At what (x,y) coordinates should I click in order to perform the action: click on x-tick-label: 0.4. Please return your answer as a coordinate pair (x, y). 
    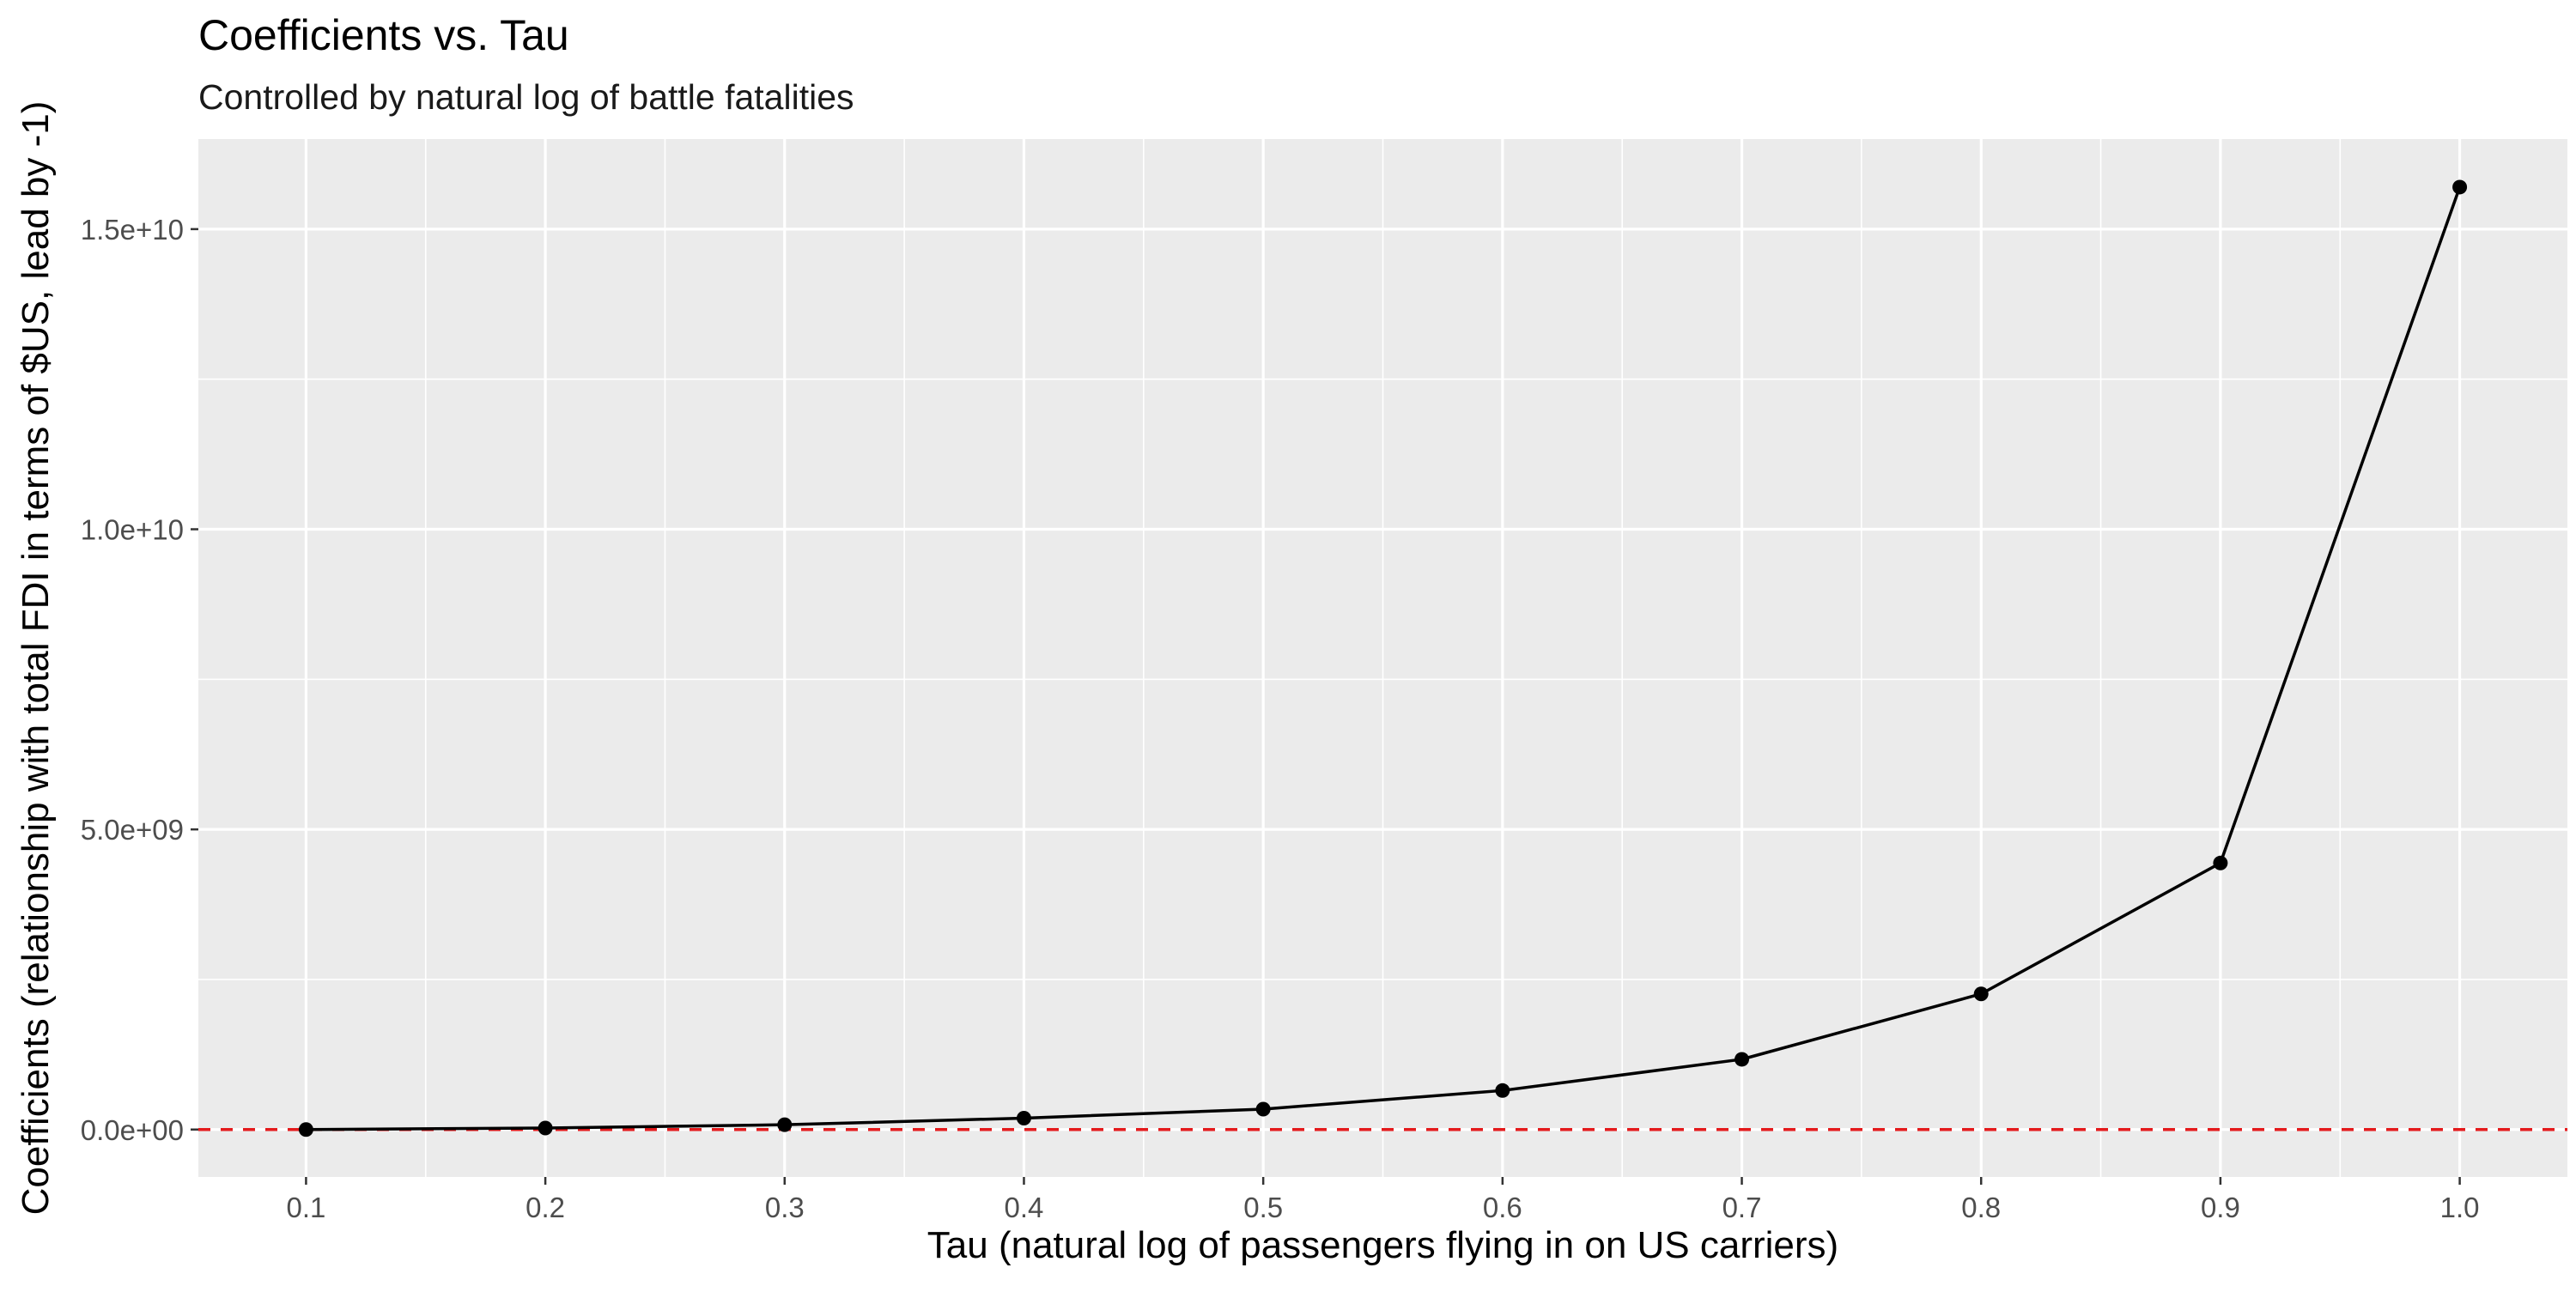
    Looking at the image, I should click on (1024, 1207).